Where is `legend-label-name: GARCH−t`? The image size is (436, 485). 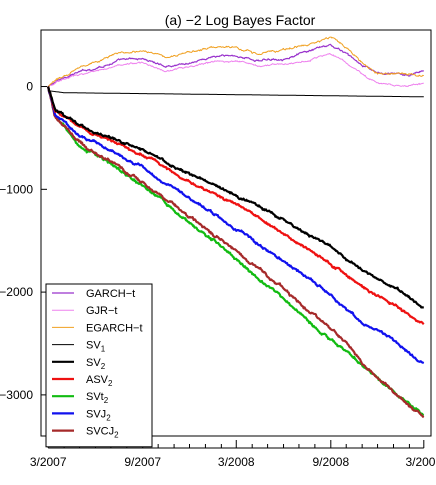 legend-label-name: GARCH−t is located at coordinates (110, 294).